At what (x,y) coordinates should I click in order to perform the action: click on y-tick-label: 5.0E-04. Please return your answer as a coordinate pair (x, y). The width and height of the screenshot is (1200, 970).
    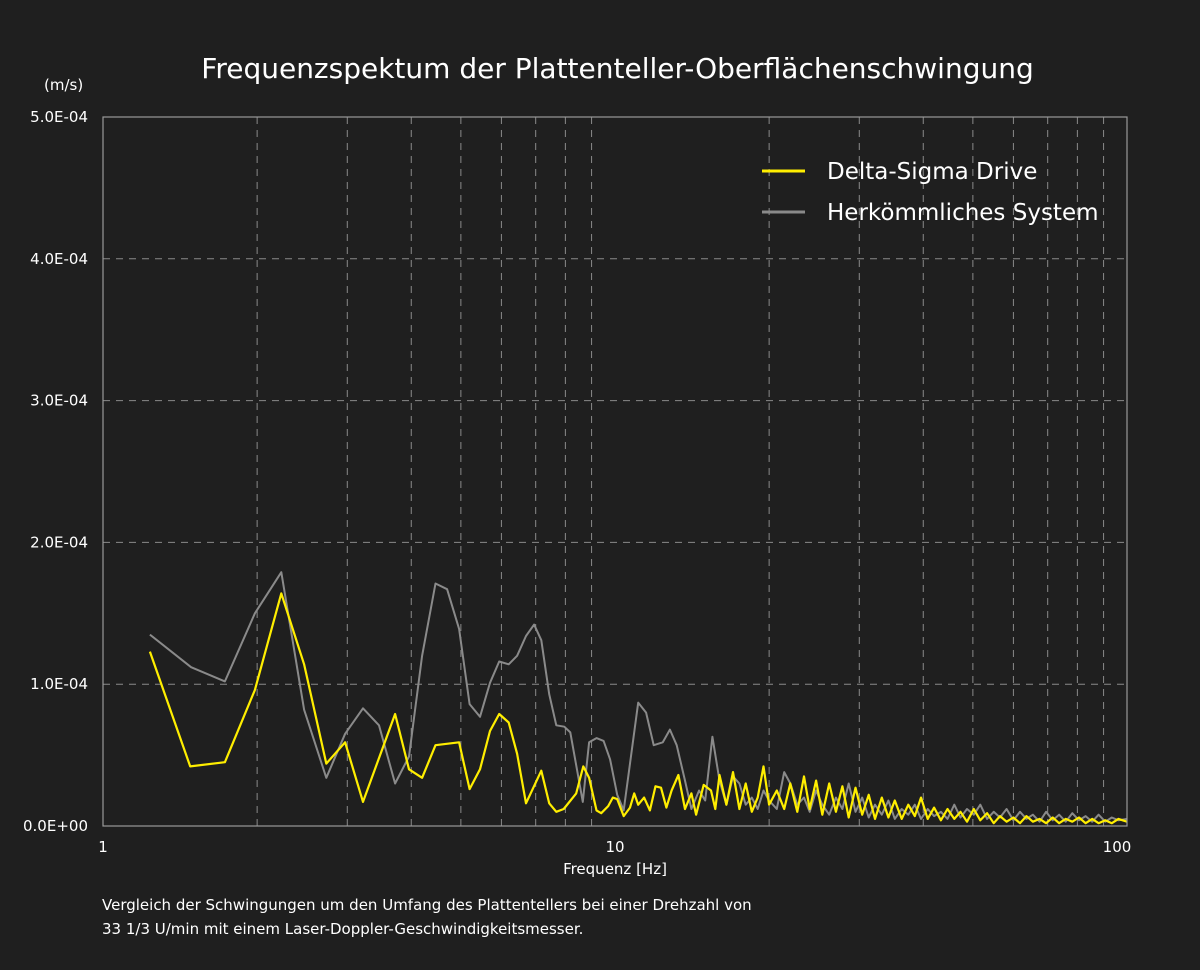
    Looking at the image, I should click on (59, 117).